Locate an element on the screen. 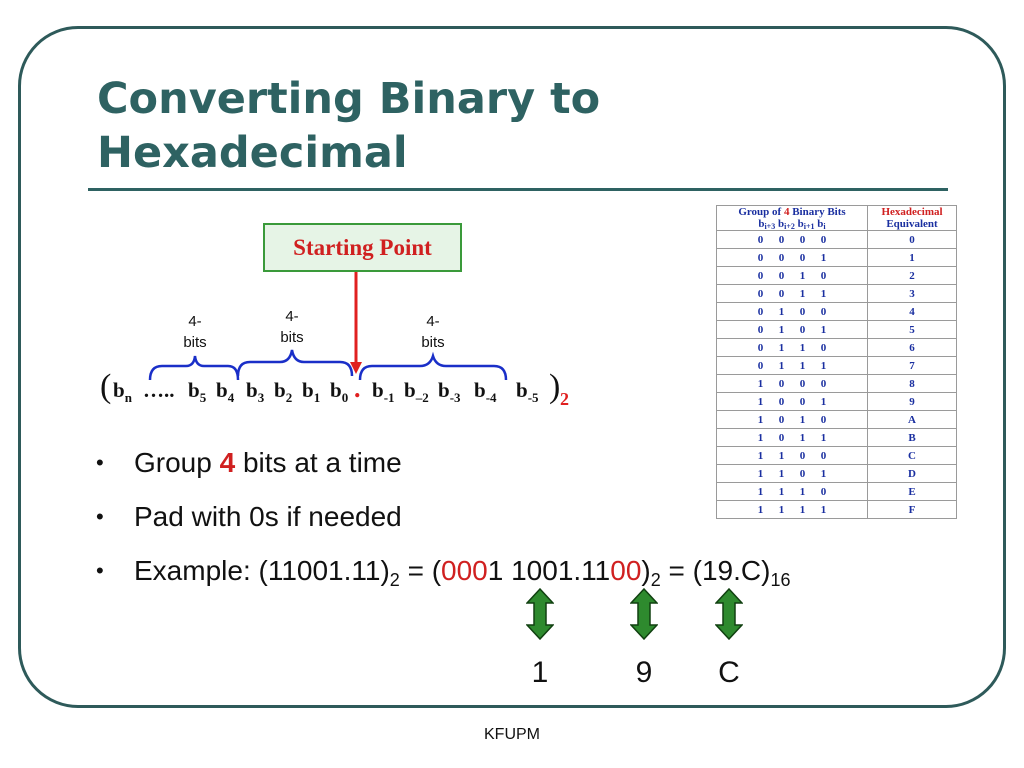 The image size is (1024, 768). table-row: 0 0 1 0 2 is located at coordinates (836, 275).